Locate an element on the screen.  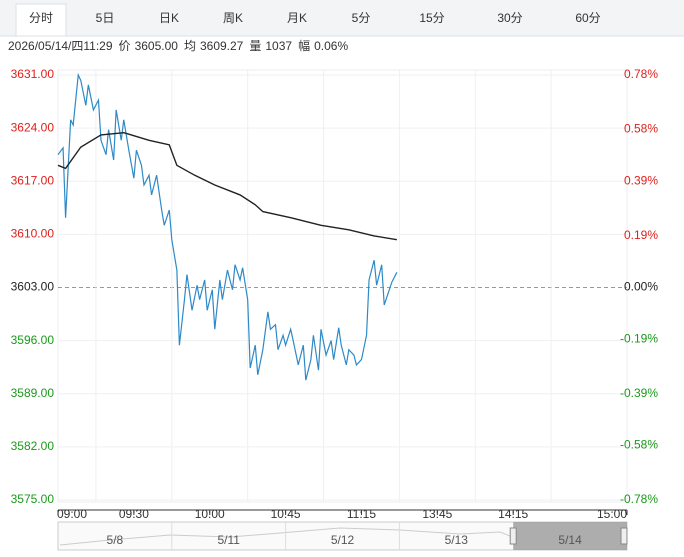
y-tick-label: 3617.00 is located at coordinates (33, 180).